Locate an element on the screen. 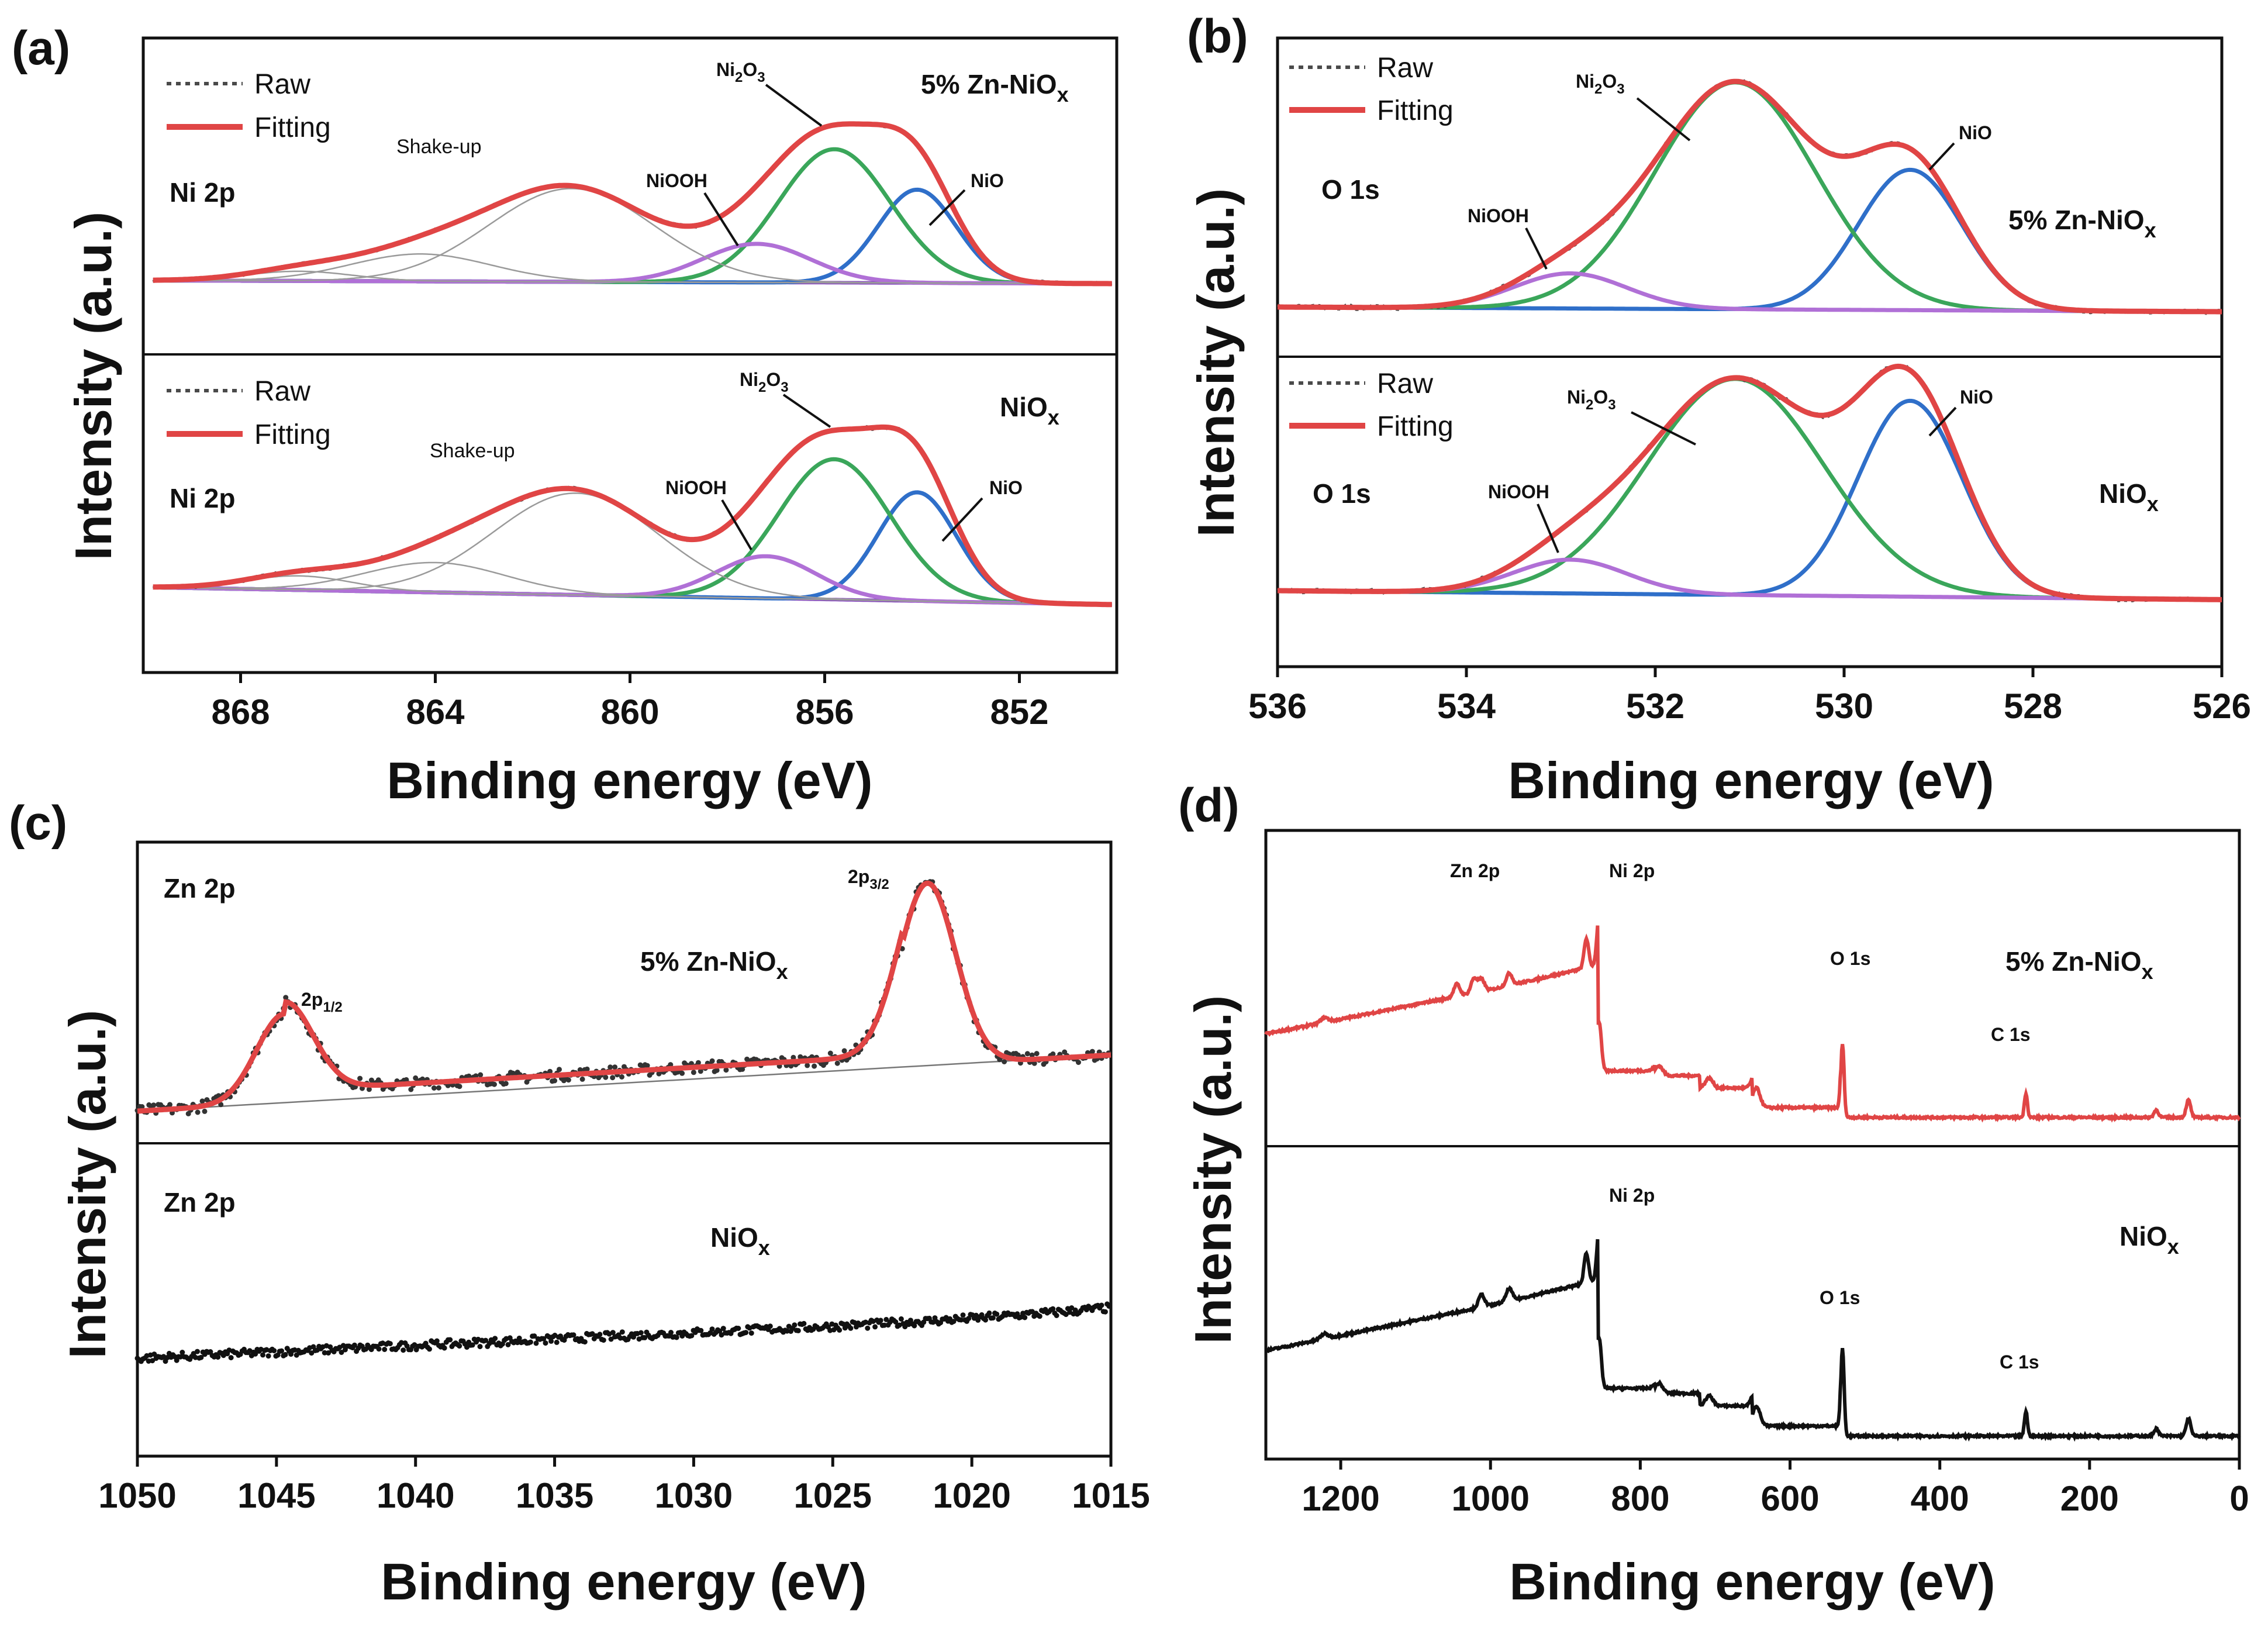  panel-c-bottom-region: Zn 2p is located at coordinates (200, 1203).